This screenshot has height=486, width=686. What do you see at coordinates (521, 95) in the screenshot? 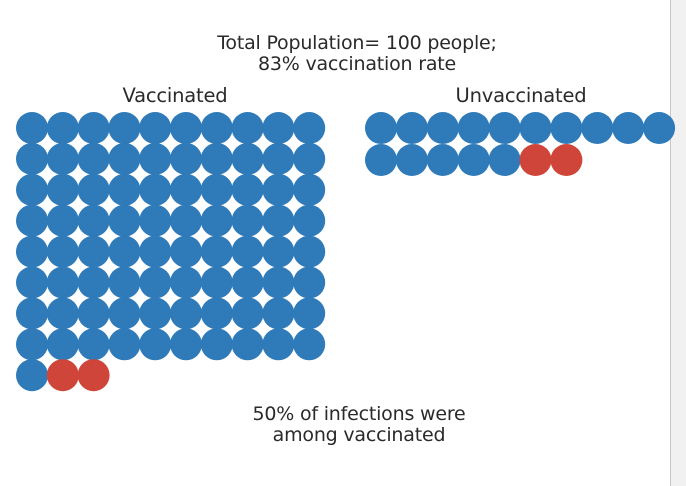
I see `unvaccinated-group-label: Unvaccinated` at bounding box center [521, 95].